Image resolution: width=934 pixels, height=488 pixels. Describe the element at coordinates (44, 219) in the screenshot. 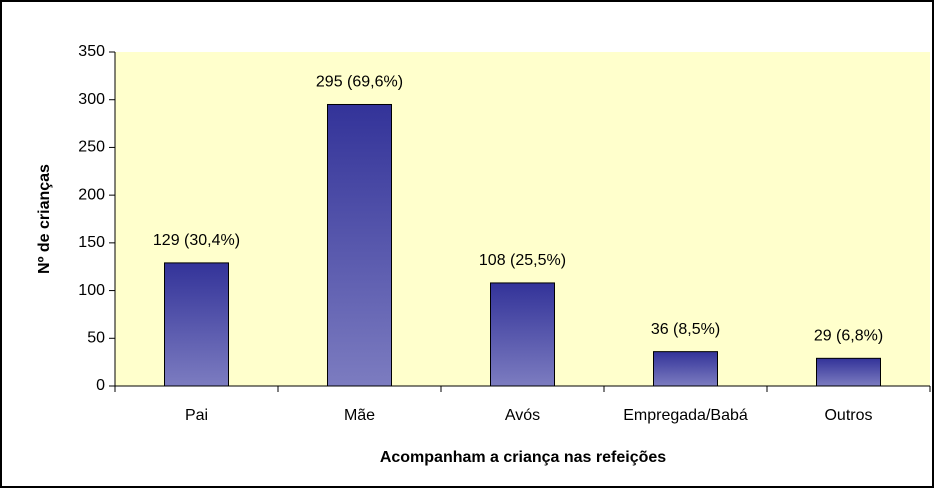

I see `y-axis-title: Nº de crianças` at that location.